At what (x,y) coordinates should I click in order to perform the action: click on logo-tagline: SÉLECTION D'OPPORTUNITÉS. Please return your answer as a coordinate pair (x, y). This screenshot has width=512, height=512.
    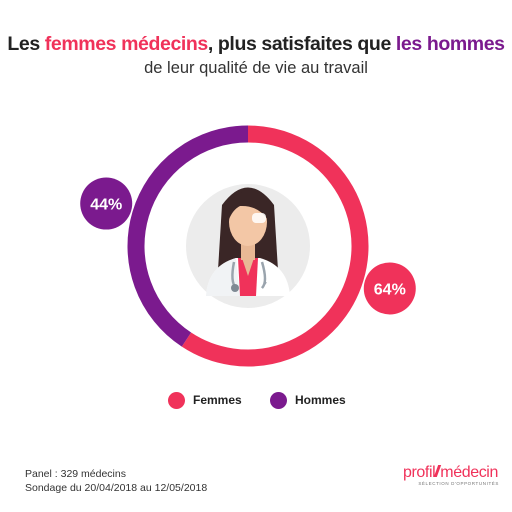
    Looking at the image, I should click on (458, 483).